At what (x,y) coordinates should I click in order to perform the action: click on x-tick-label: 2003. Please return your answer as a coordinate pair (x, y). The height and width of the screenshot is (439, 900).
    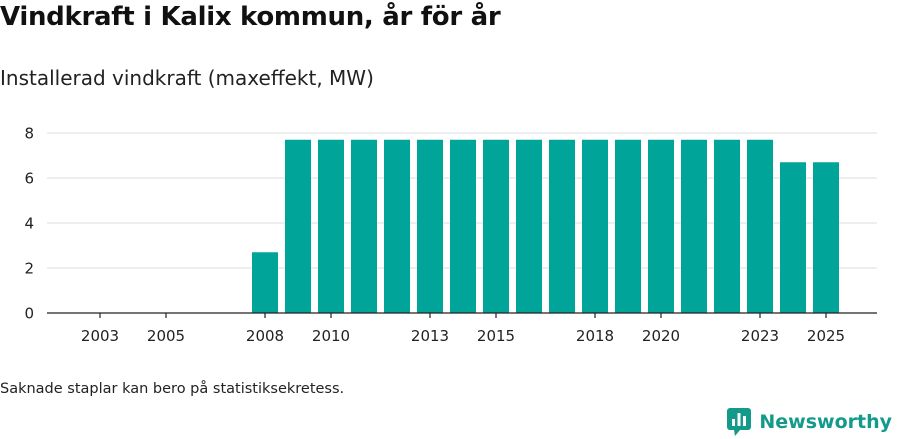
    Looking at the image, I should click on (100, 336).